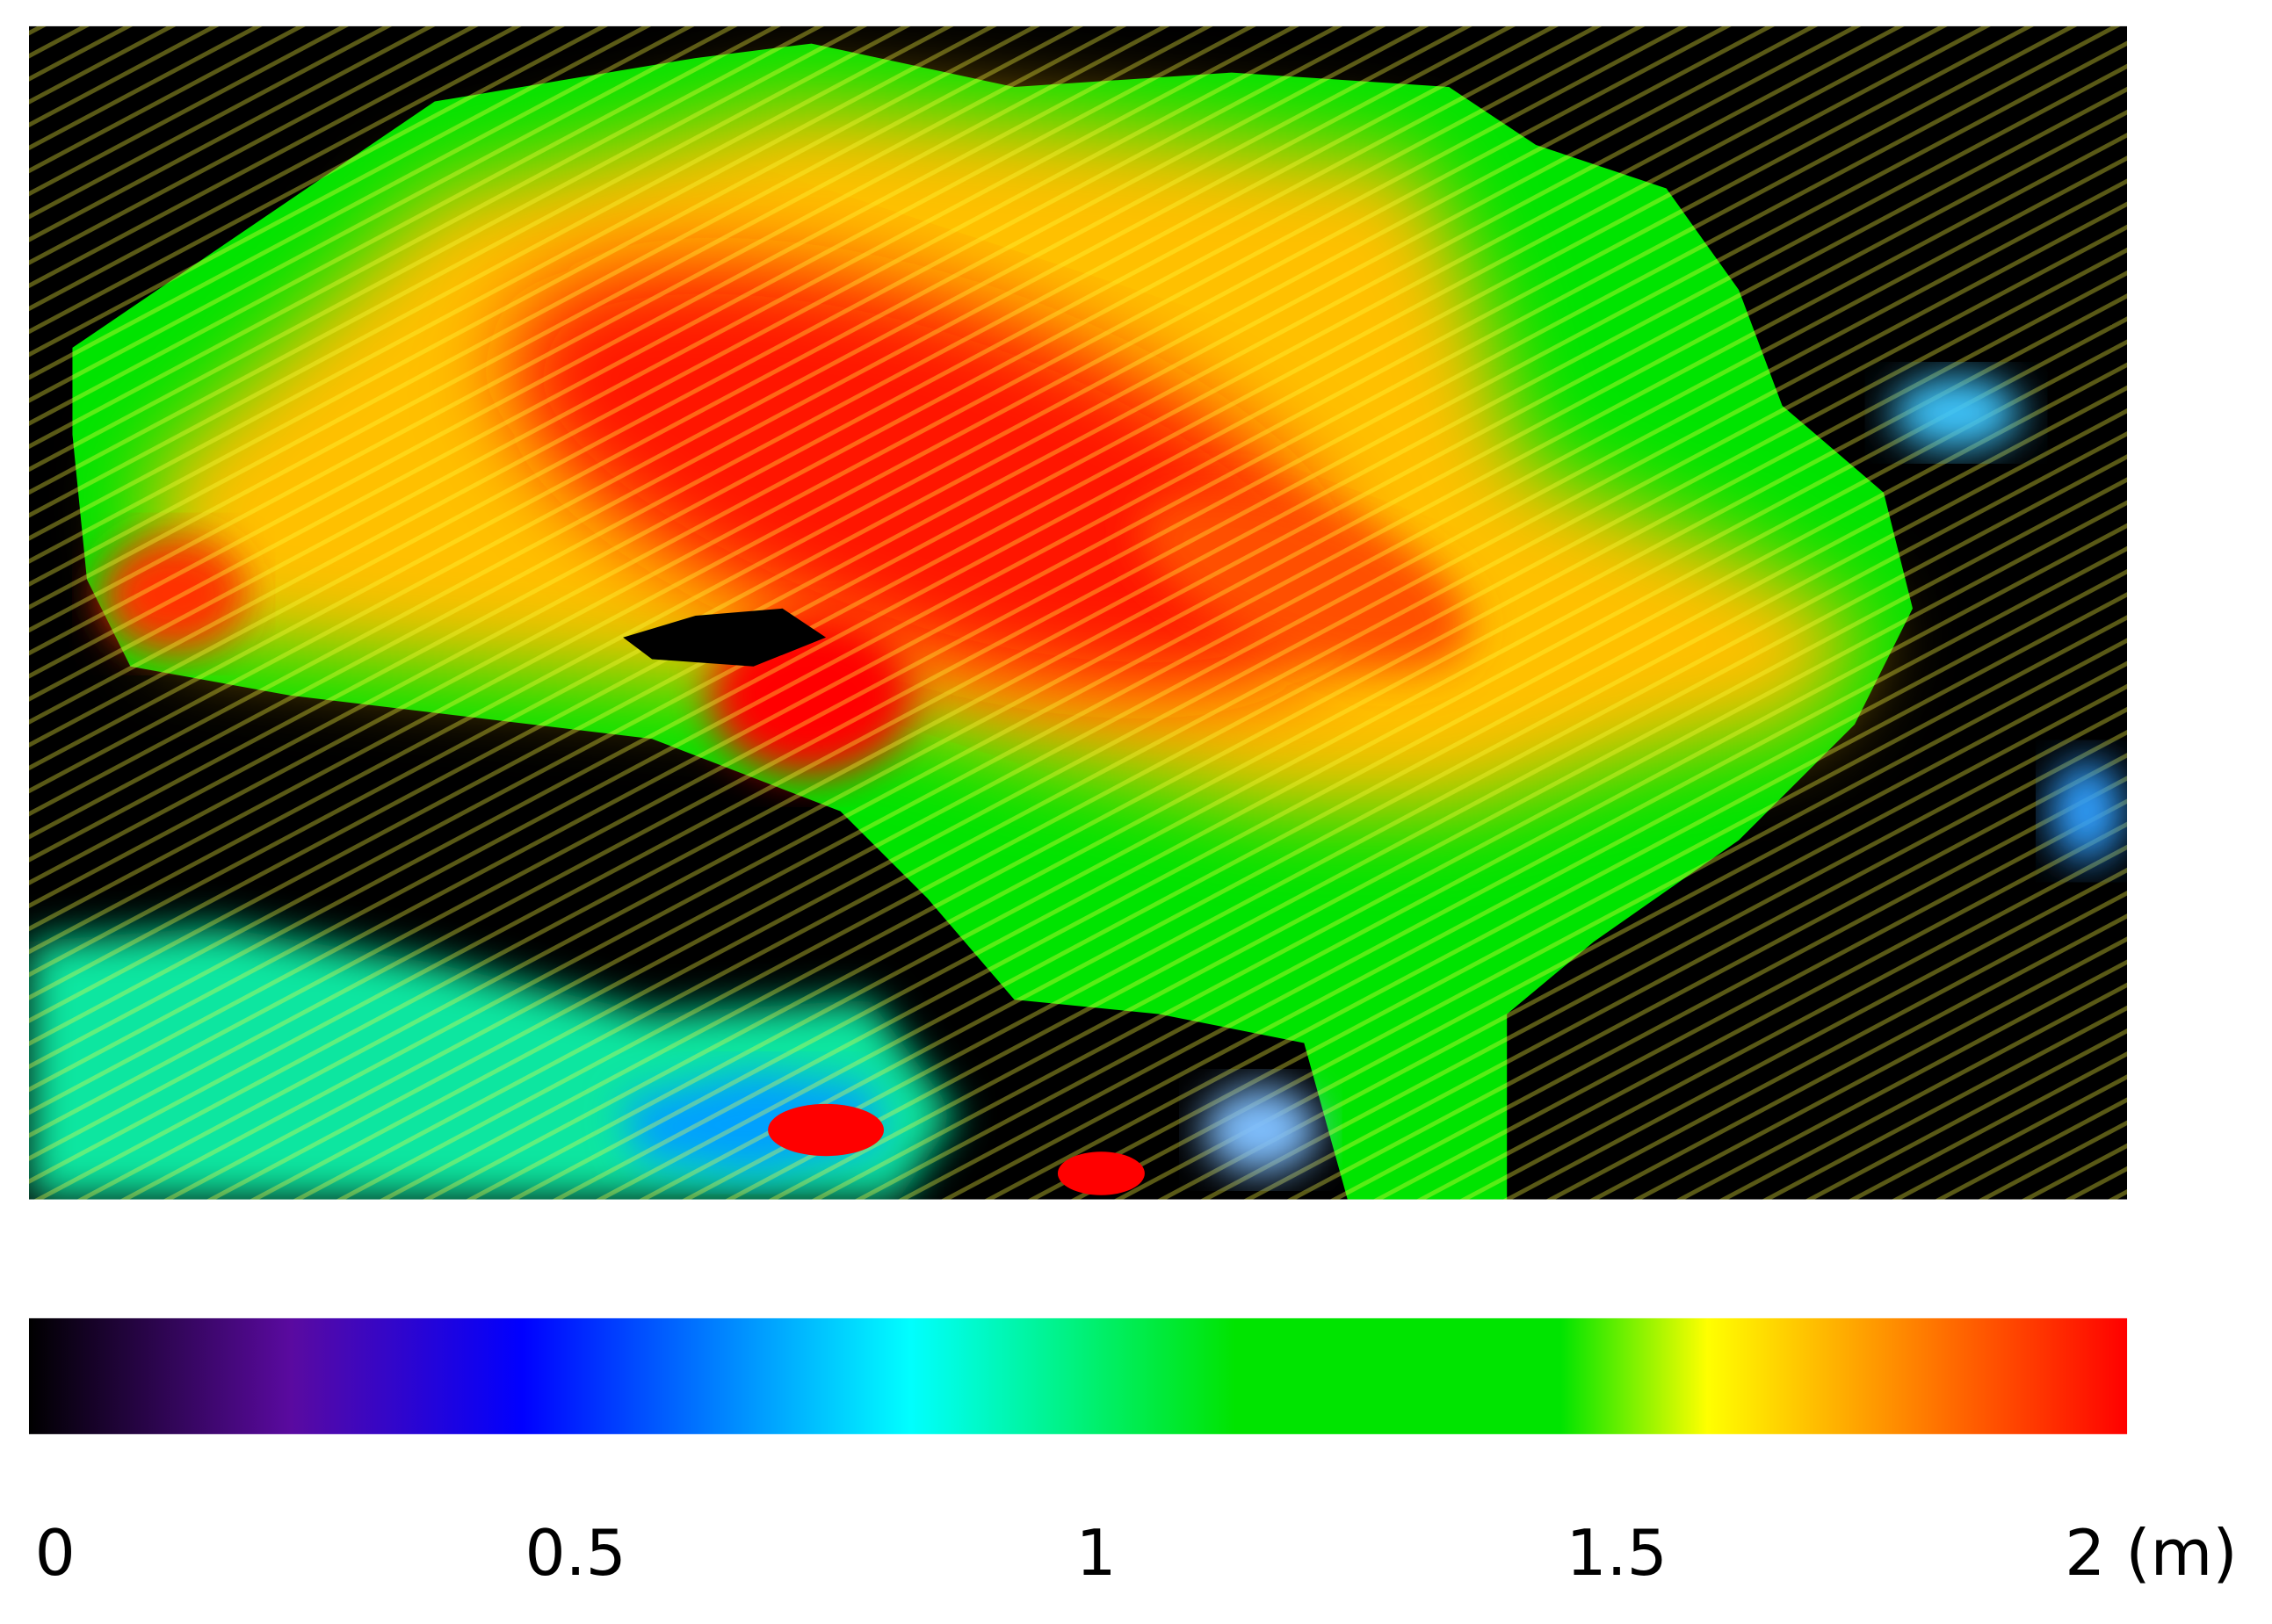 Image resolution: width=2272 pixels, height=1624 pixels. What do you see at coordinates (1617, 1554) in the screenshot?
I see `tick-label: 1.5` at bounding box center [1617, 1554].